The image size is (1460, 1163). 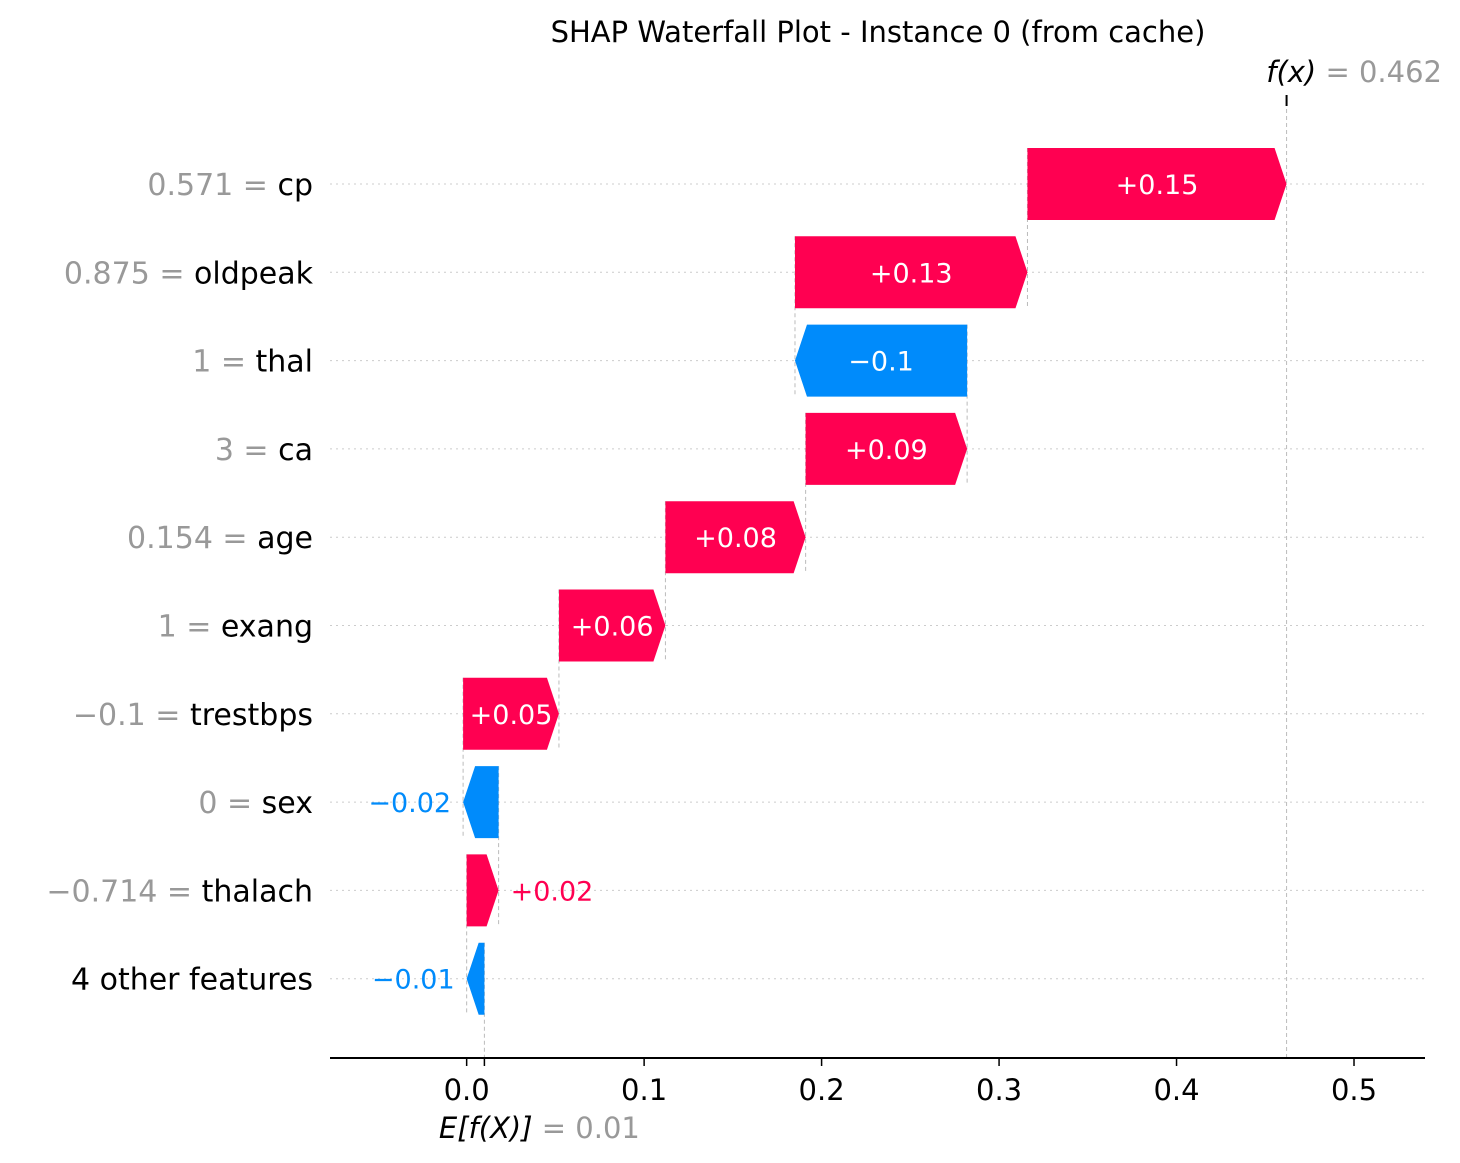 I want to click on bar-value-label: +0.05, so click(x=511, y=715).